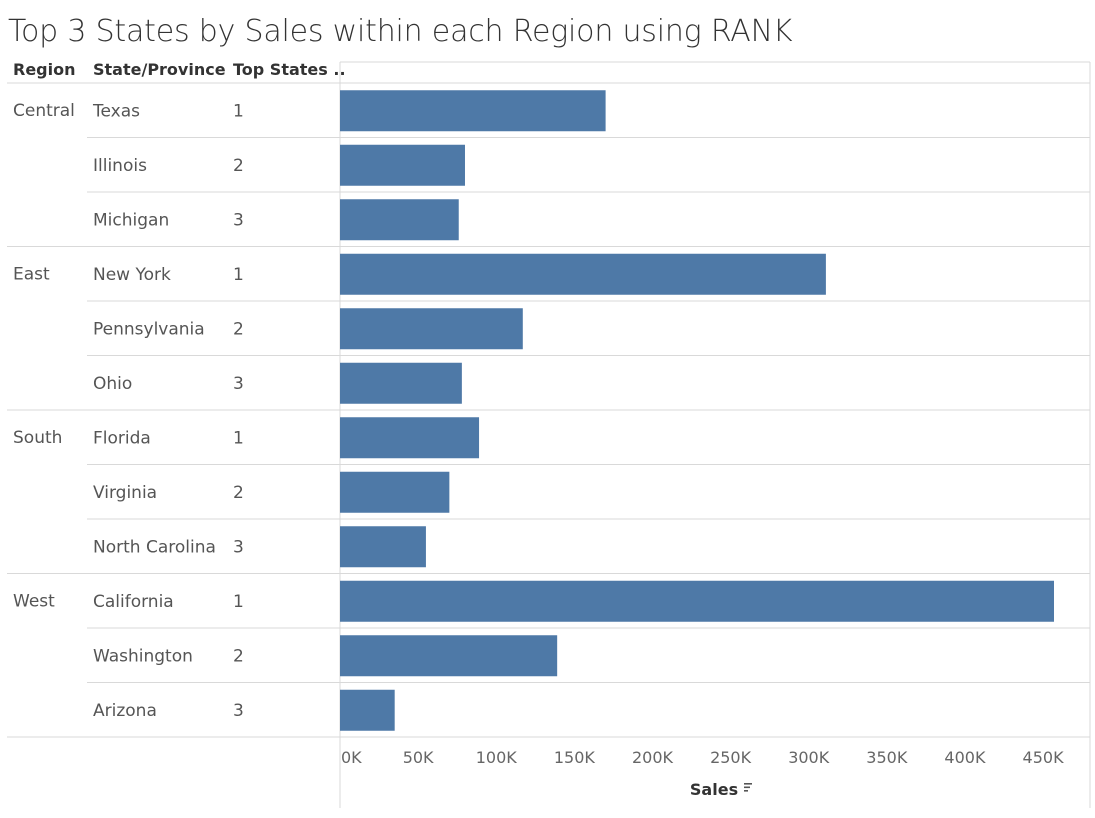 The image size is (1095, 818). Describe the element at coordinates (132, 275) in the screenshot. I see `state-label: New York` at that location.